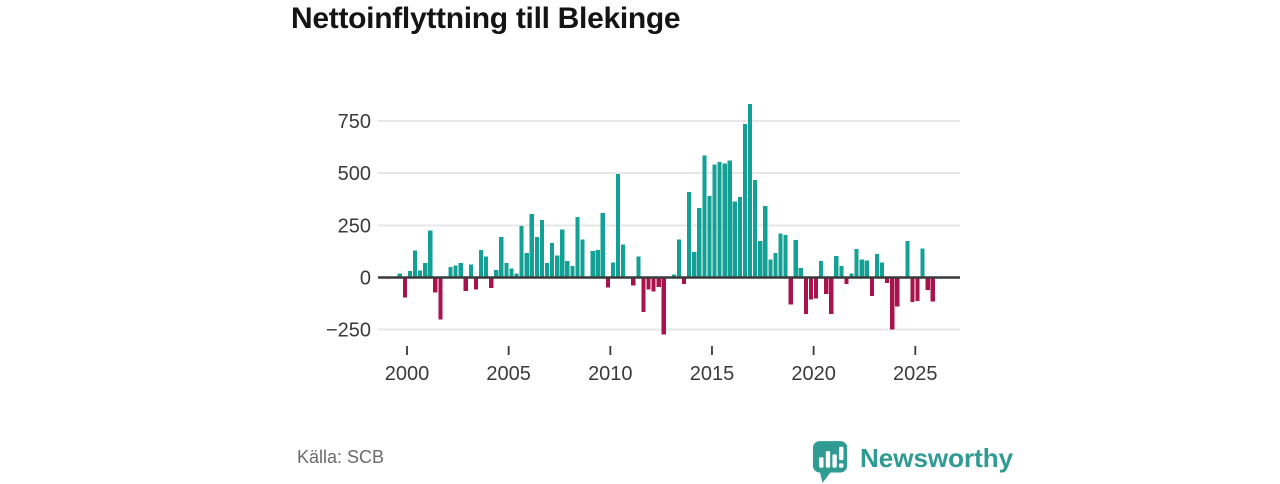 Image resolution: width=1280 pixels, height=484 pixels. What do you see at coordinates (813, 374) in the screenshot?
I see `x-tick-label: 2020` at bounding box center [813, 374].